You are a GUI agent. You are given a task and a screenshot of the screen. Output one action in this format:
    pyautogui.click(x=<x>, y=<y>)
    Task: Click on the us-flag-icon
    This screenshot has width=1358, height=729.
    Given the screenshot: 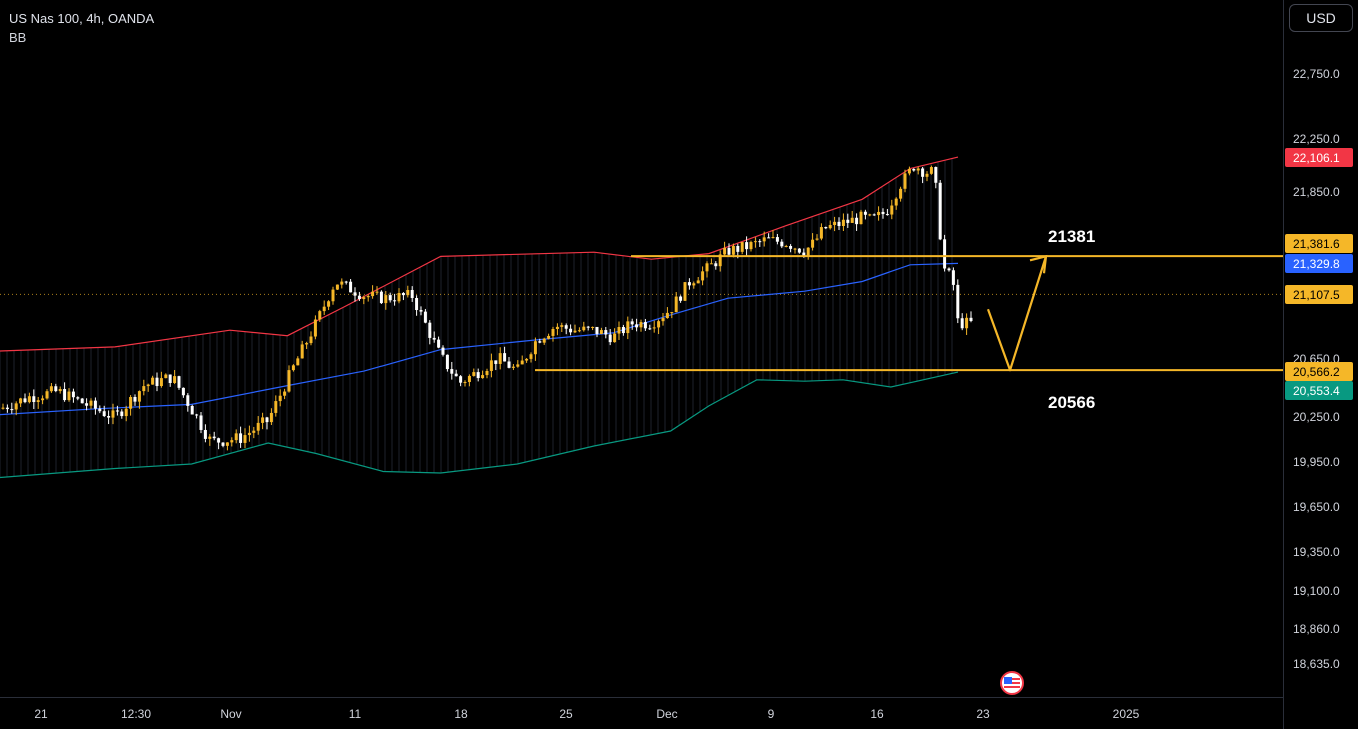 What is the action you would take?
    pyautogui.click(x=1012, y=683)
    